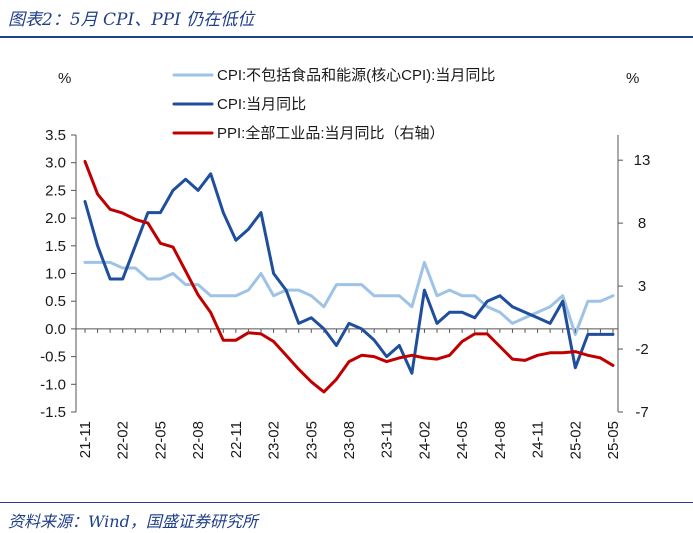 This screenshot has height=533, width=693. What do you see at coordinates (274, 440) in the screenshot?
I see `x-tick-label: 23-02` at bounding box center [274, 440].